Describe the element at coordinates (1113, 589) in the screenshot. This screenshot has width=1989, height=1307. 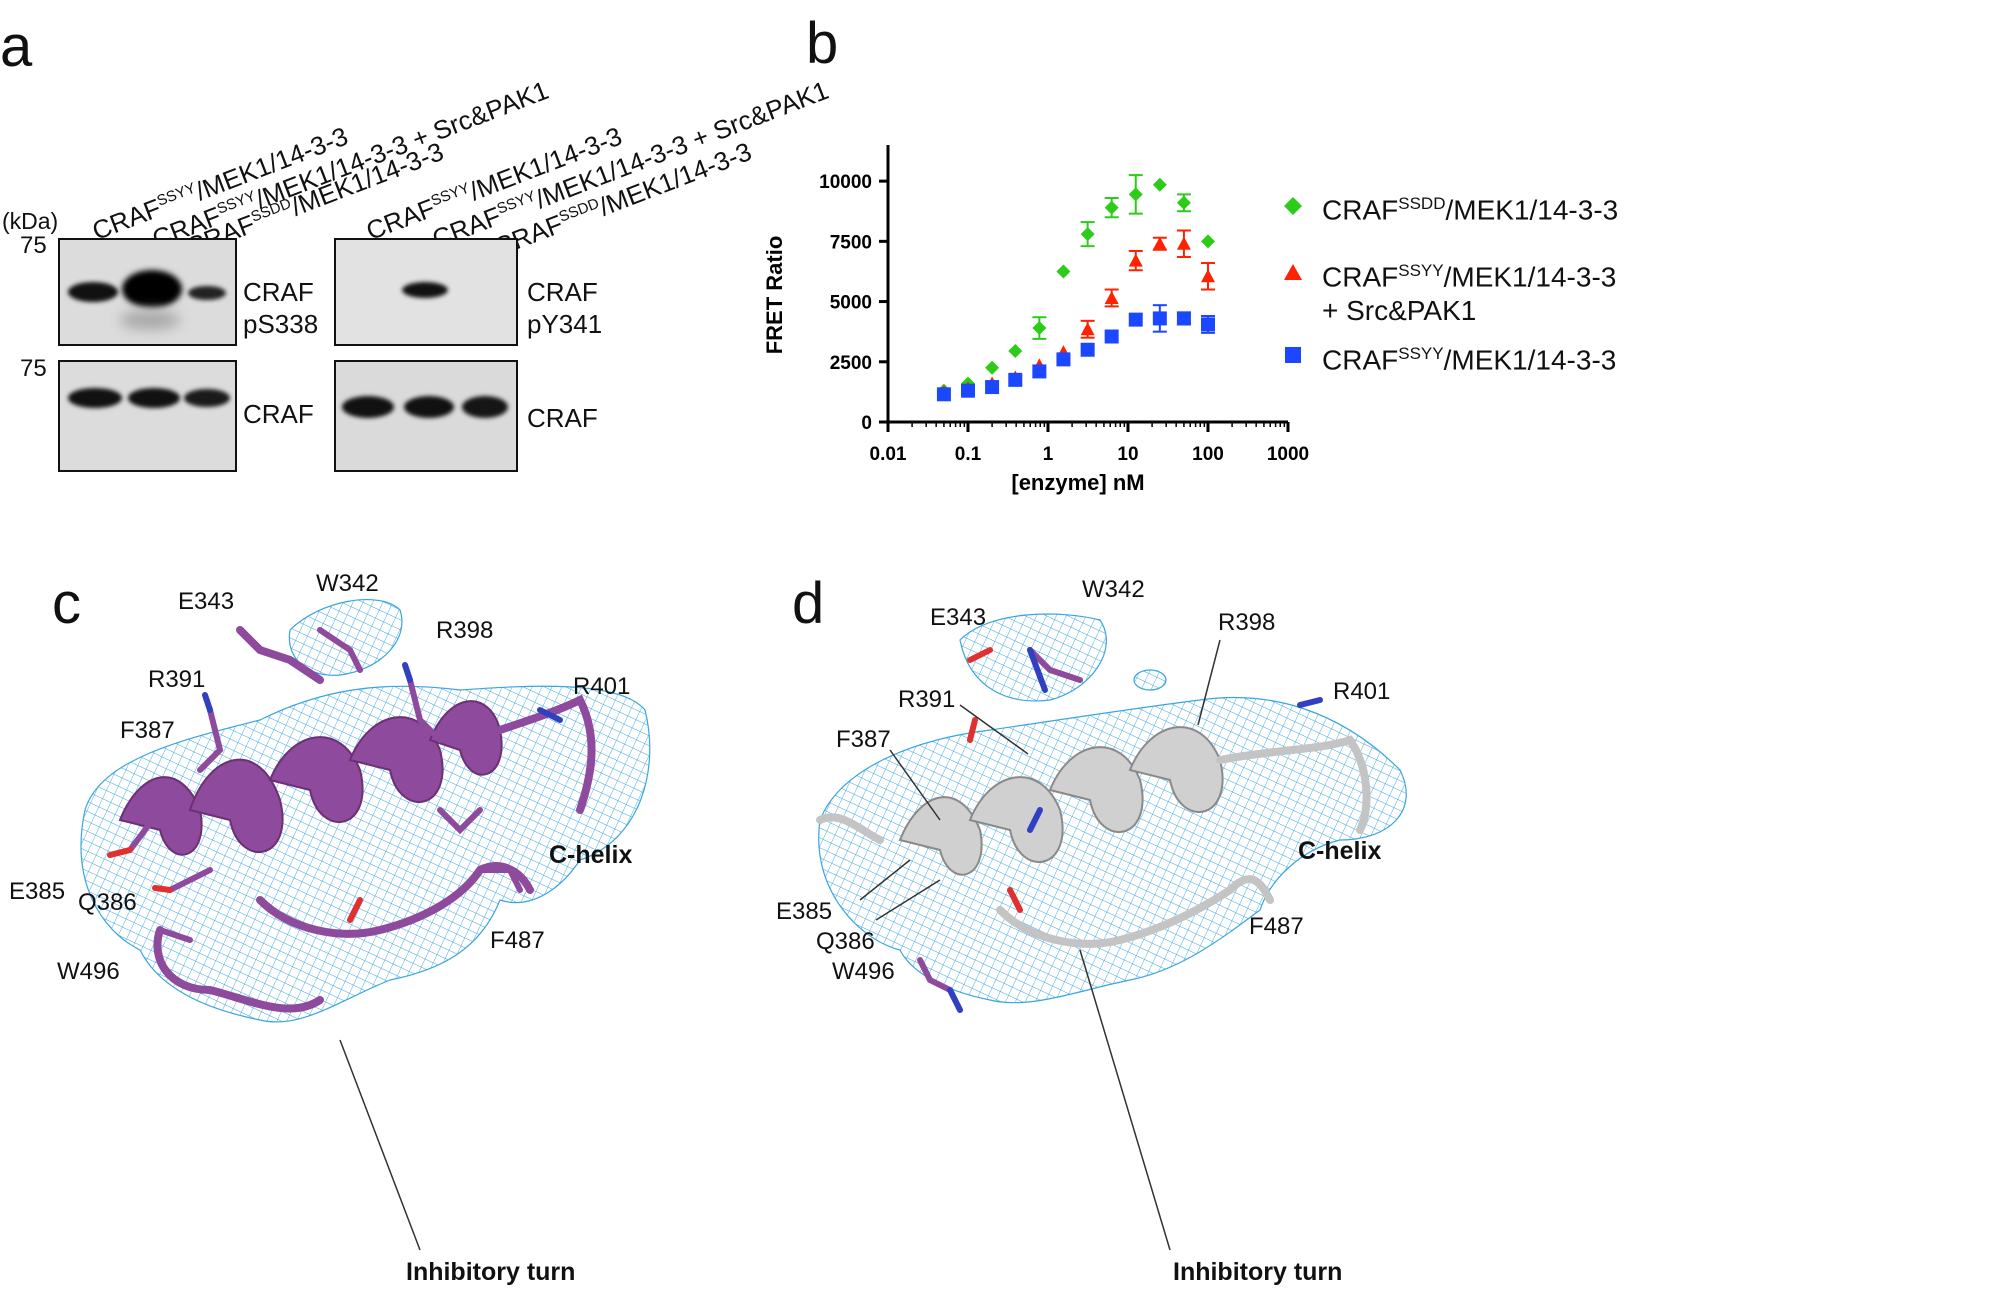
I see `label-d-w342: W342` at that location.